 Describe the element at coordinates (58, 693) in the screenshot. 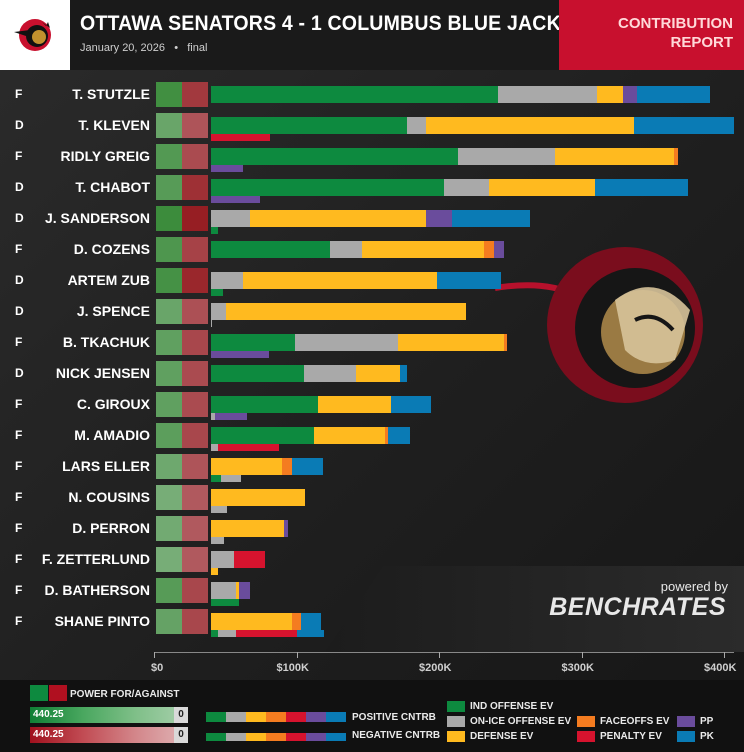

I see `power-against-swatch` at that location.